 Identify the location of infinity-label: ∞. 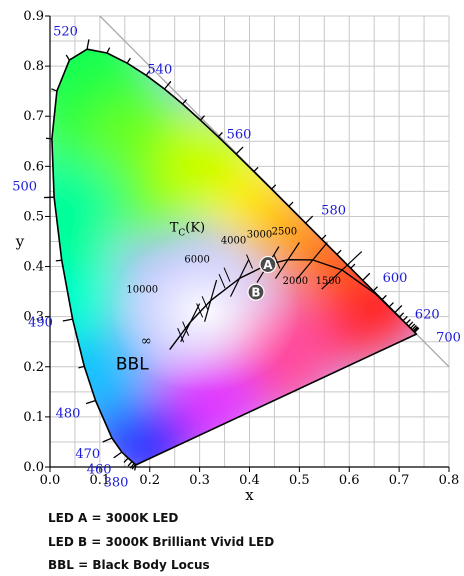
(146, 341).